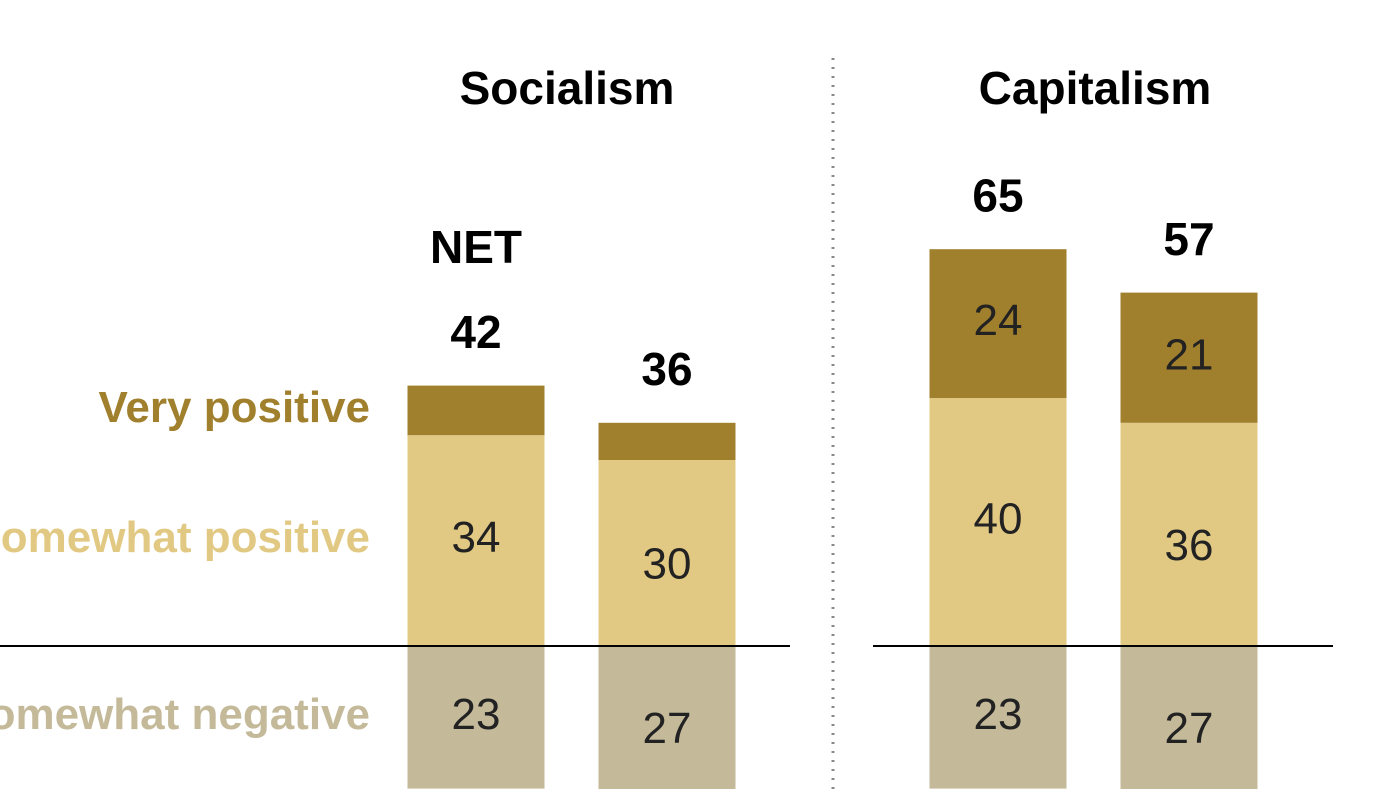 Image resolution: width=1400 pixels, height=789 pixels. Describe the element at coordinates (475, 332) in the screenshot. I see `net-total: 42` at that location.